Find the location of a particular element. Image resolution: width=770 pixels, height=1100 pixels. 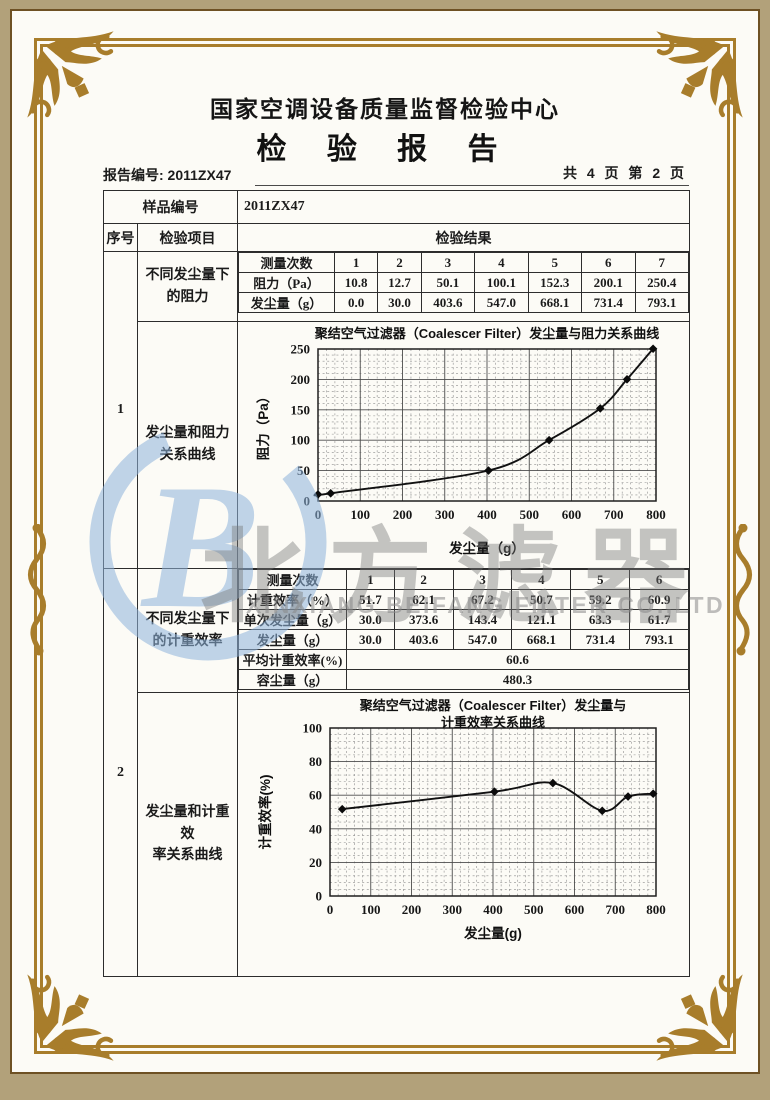

item-label-cell: 不同发尘量下 的阻力 is located at coordinates (187, 286).